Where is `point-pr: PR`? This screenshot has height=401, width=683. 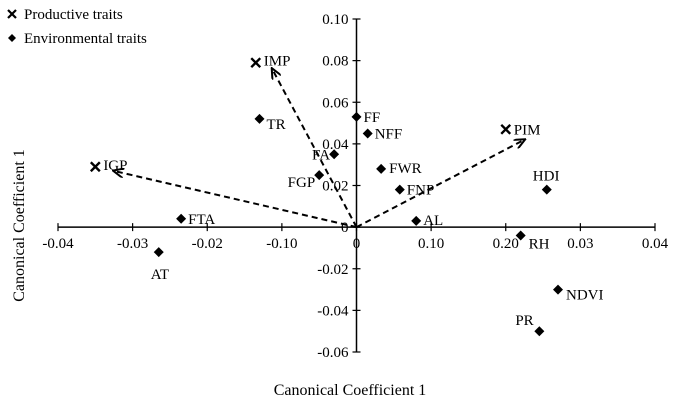 point-pr: PR is located at coordinates (530, 325).